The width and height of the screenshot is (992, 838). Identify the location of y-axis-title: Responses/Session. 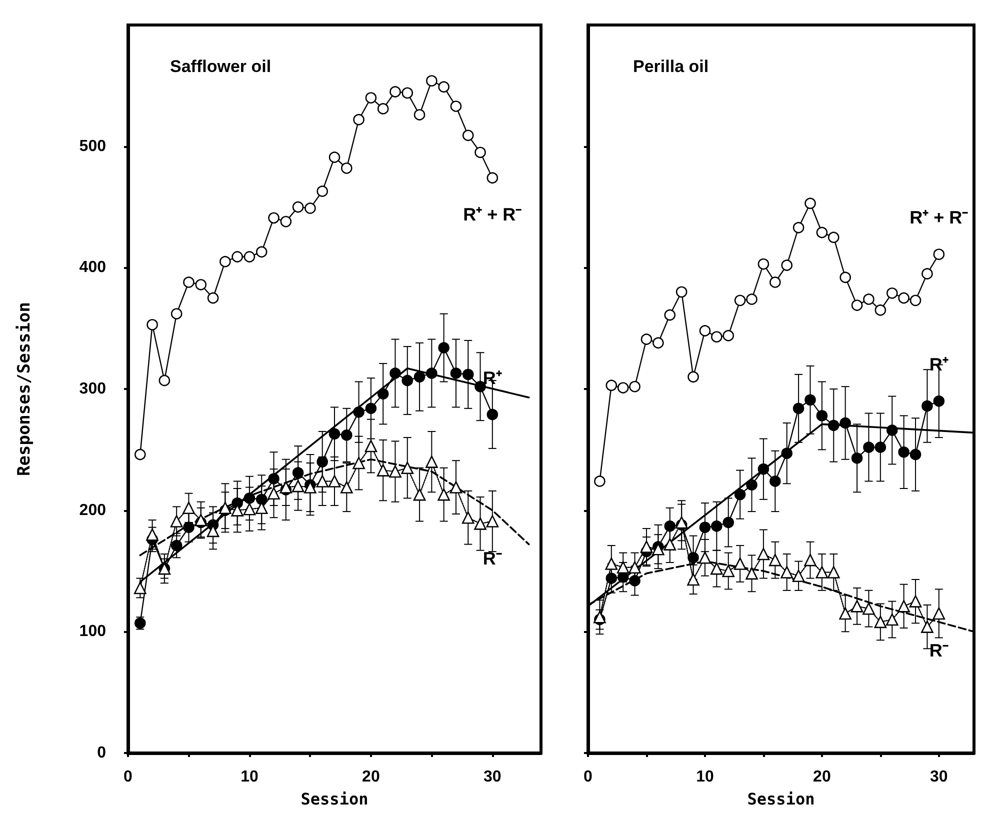
(24, 389).